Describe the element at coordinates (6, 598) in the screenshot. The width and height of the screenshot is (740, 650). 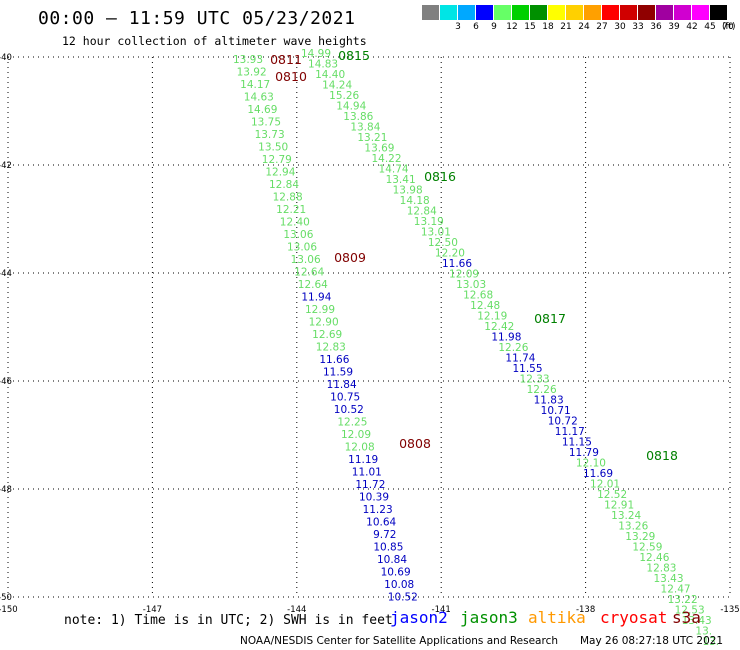
I see `lat-tick-label: -50` at that location.